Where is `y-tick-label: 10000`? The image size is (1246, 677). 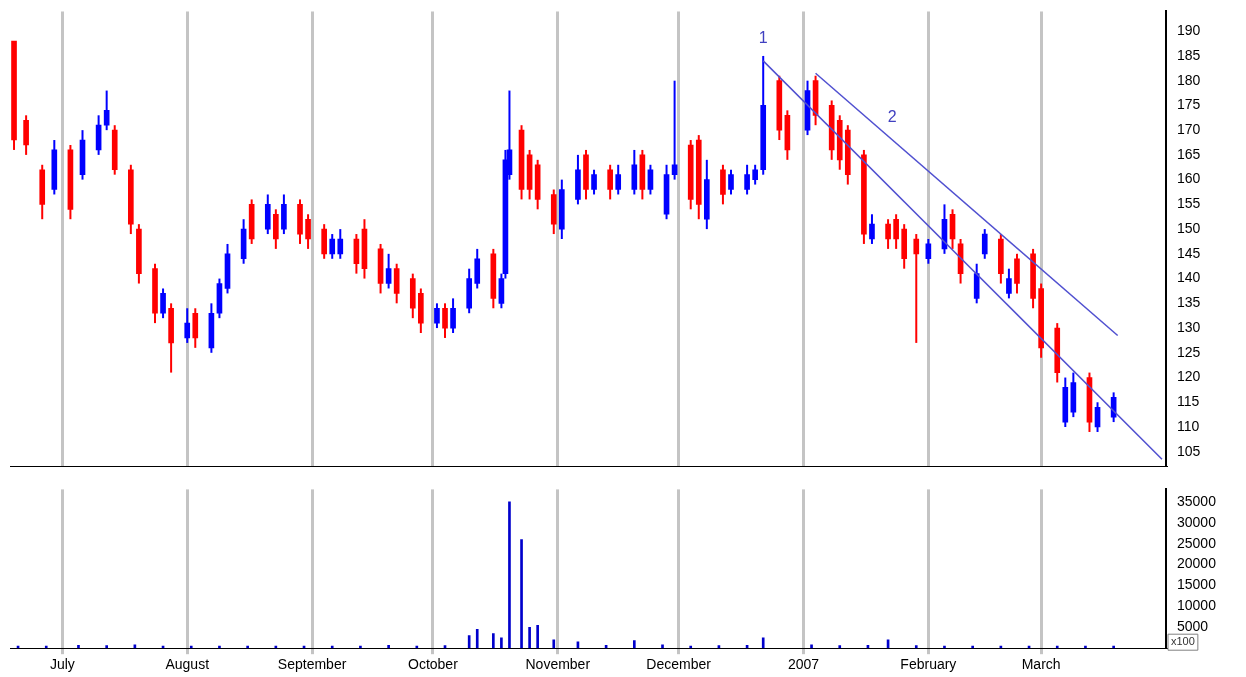
y-tick-label: 10000 is located at coordinates (1197, 605).